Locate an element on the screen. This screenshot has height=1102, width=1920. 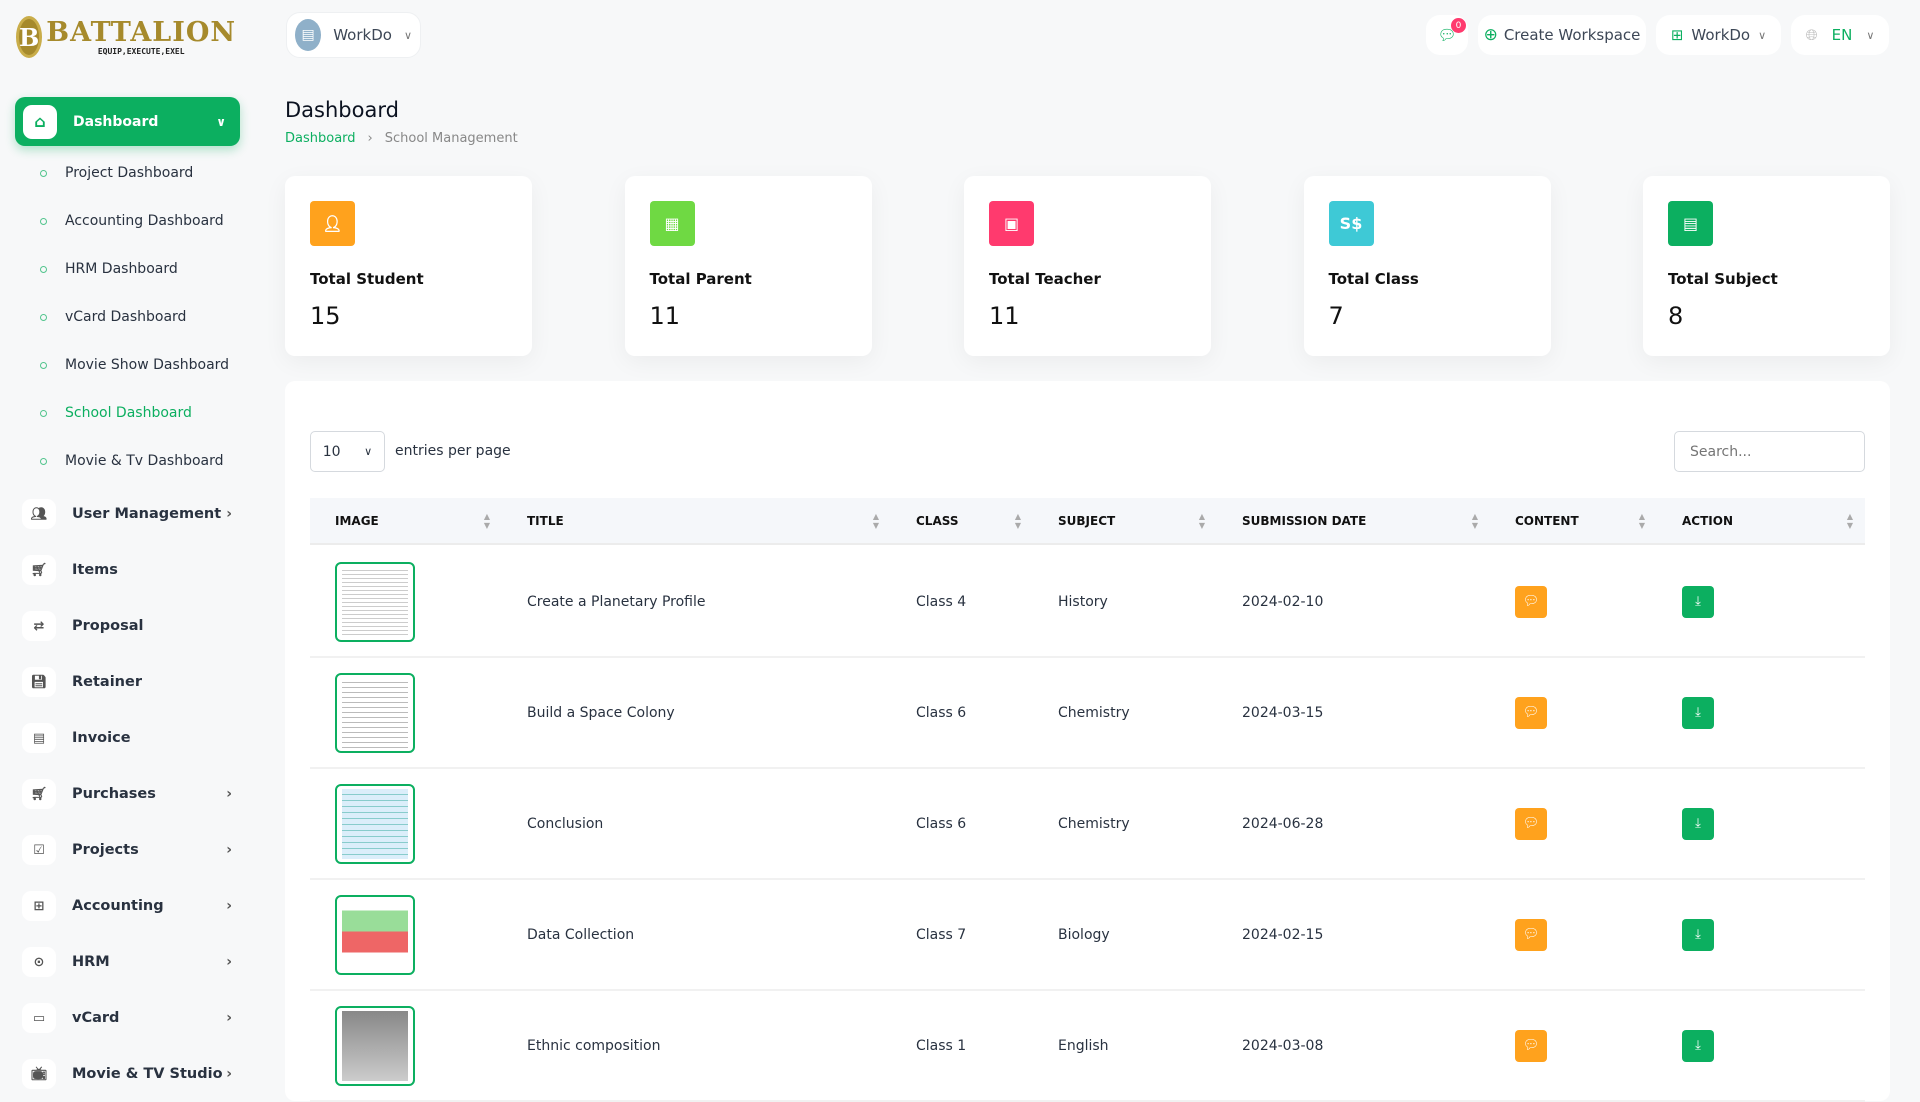
sidebar-subitem: vCard Dashboard is located at coordinates (113, 317).